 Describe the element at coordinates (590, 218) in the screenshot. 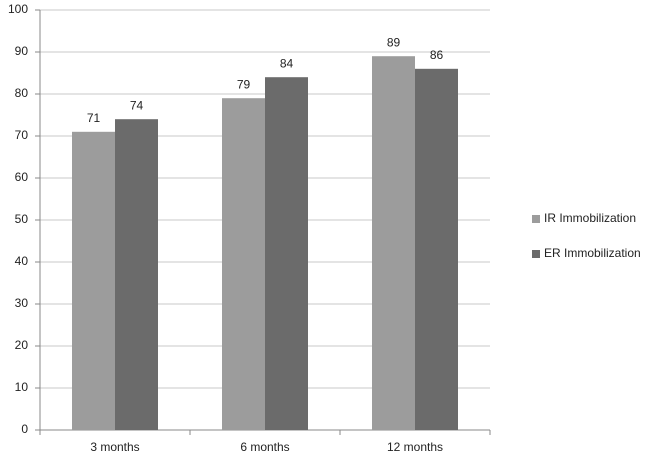

I see `legend-label: IR Immobilization` at that location.